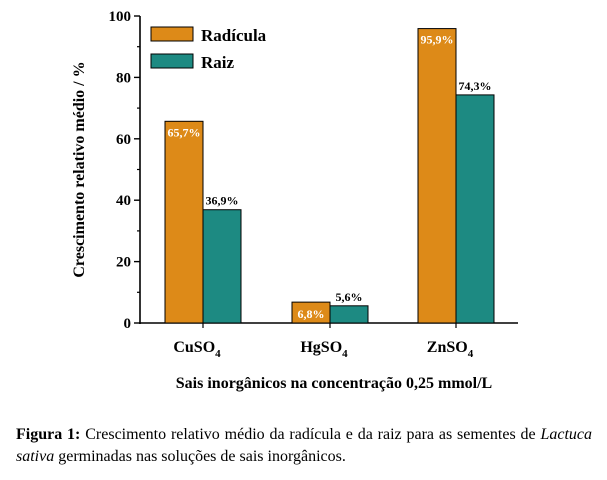  Describe the element at coordinates (123, 201) in the screenshot. I see `y-tick-label: 40` at that location.